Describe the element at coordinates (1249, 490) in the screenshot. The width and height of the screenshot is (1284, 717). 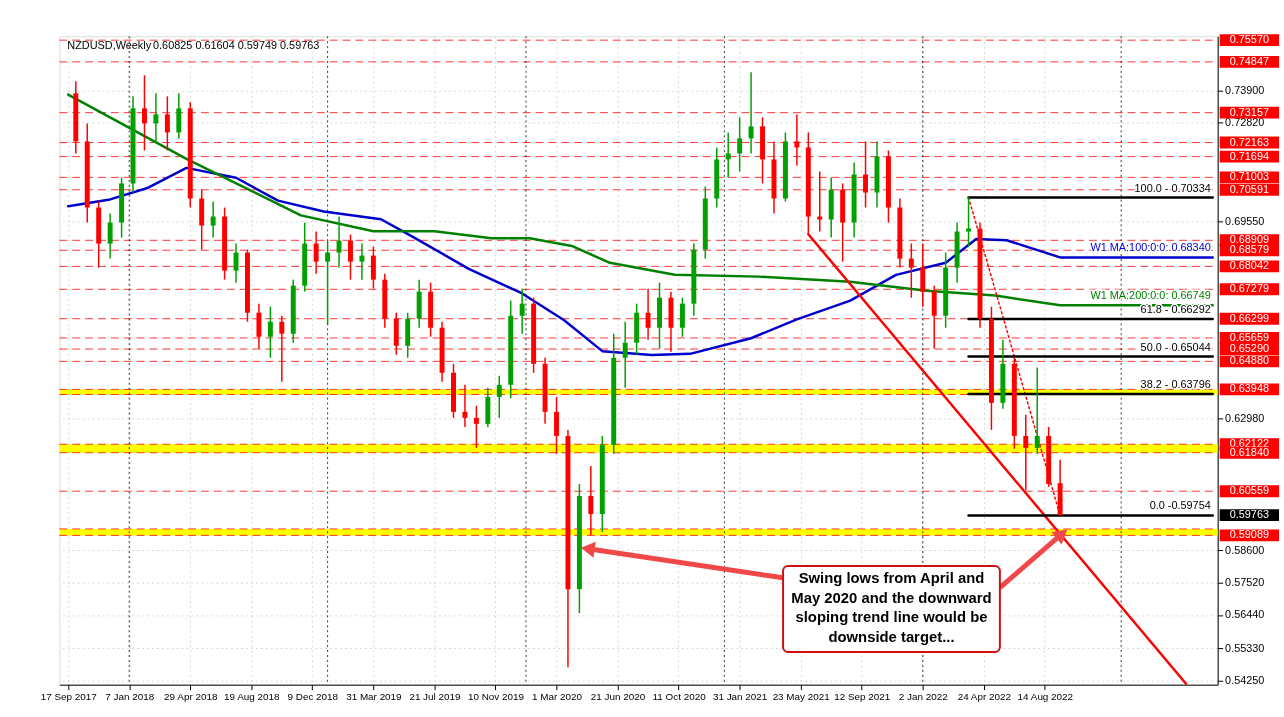
I see `ref-line-label: 0.60559` at that location.